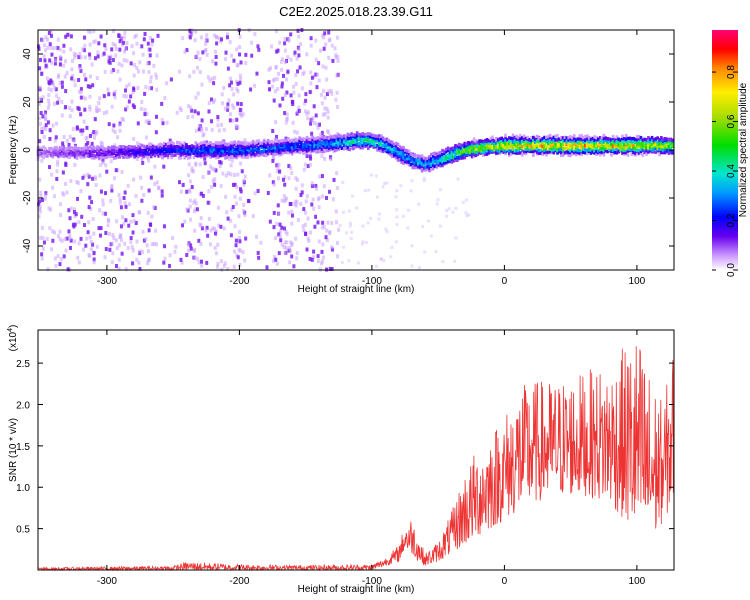 The height and width of the screenshot is (600, 750). Describe the element at coordinates (13, 450) in the screenshot. I see `snr-y-label: SNR (10 * v/v)` at that location.